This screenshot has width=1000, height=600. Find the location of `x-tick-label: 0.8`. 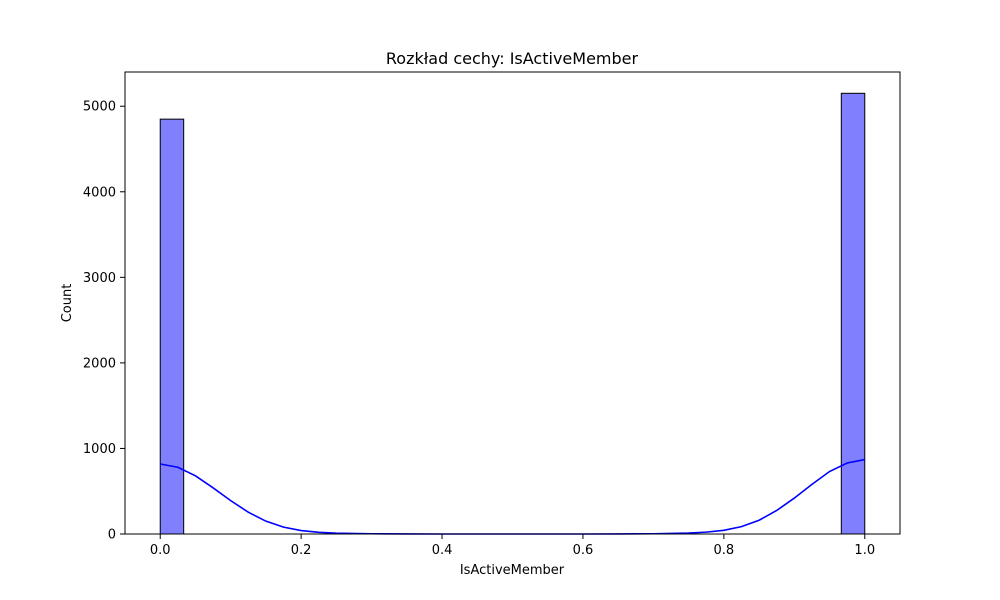

x-tick-label: 0.8 is located at coordinates (724, 550).